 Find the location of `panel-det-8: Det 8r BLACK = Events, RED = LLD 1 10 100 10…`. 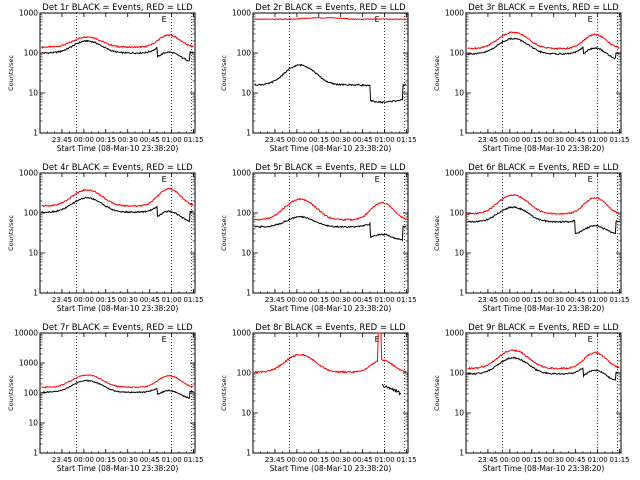

panel-det-8: Det 8r BLACK = Events, RED = LLD 1 10 100 10… is located at coordinates (318, 398).